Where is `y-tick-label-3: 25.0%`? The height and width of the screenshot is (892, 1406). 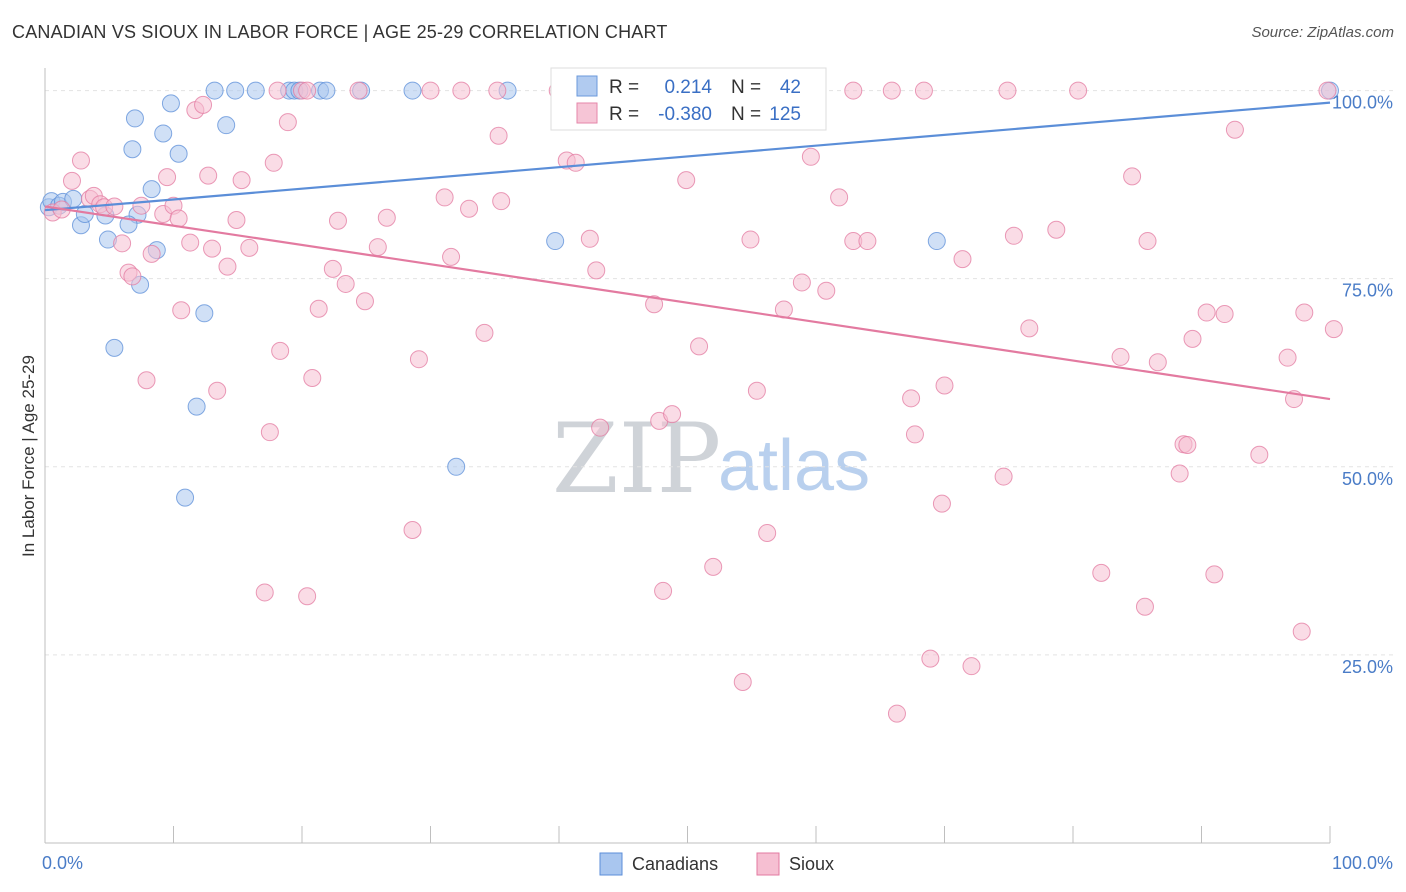
y-tick-label-3: 25.0% is located at coordinates (1367, 667).